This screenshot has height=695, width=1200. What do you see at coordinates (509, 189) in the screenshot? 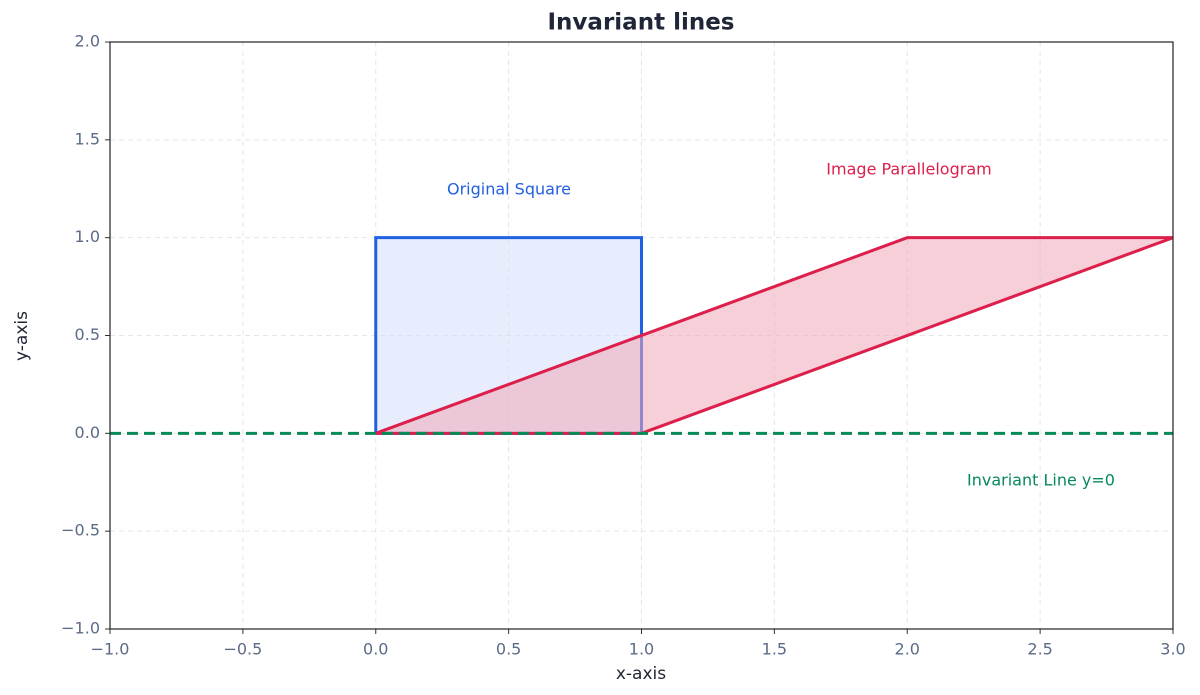
I see `annotation: Original Square` at bounding box center [509, 189].